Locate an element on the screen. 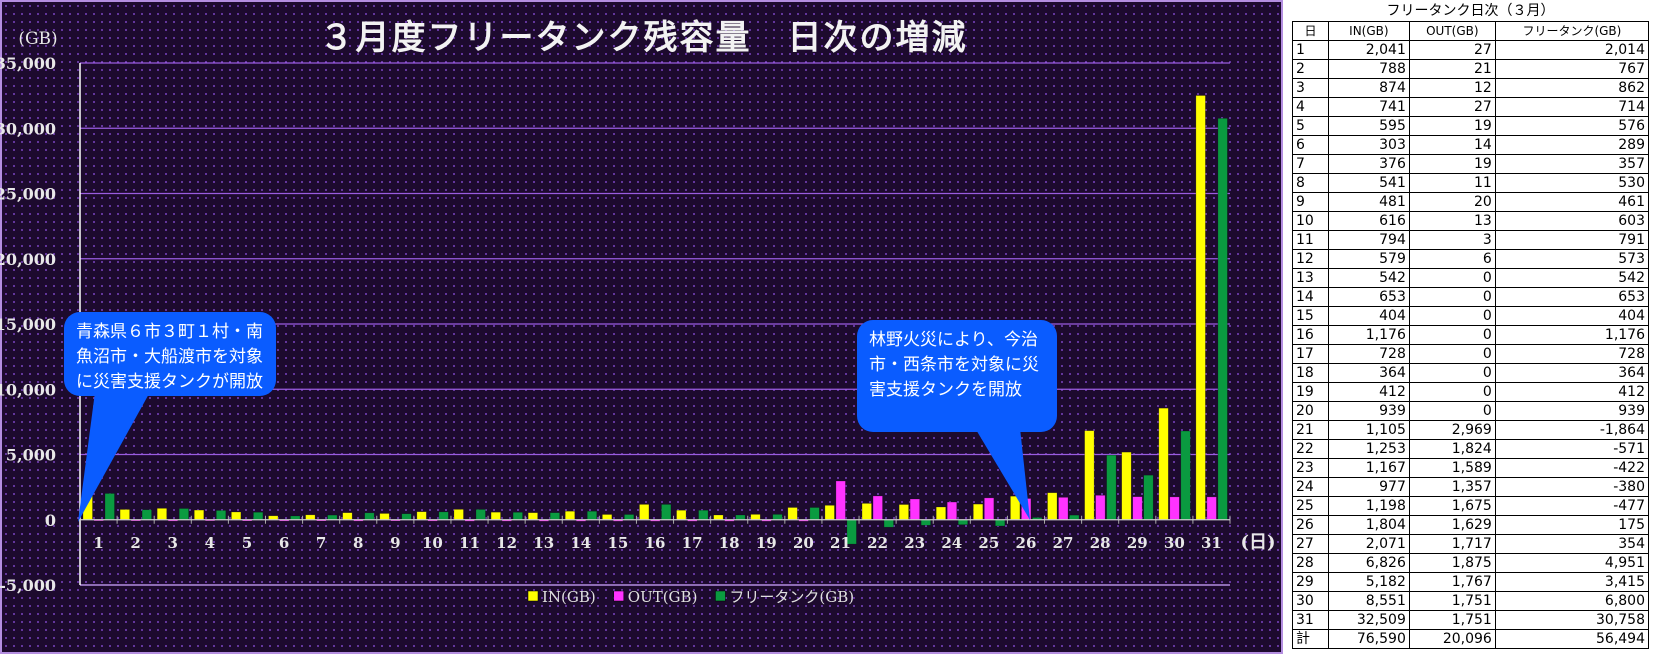 This screenshot has height=654, width=1655. table-cell: -477 is located at coordinates (1572, 506).